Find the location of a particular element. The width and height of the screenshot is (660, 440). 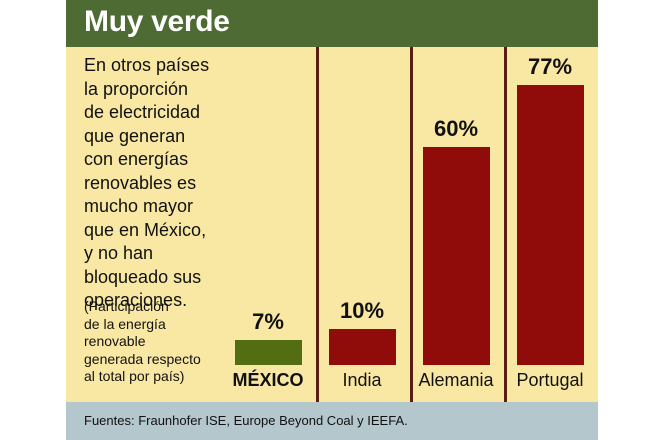

description-line: mucho mayor is located at coordinates (139, 206).